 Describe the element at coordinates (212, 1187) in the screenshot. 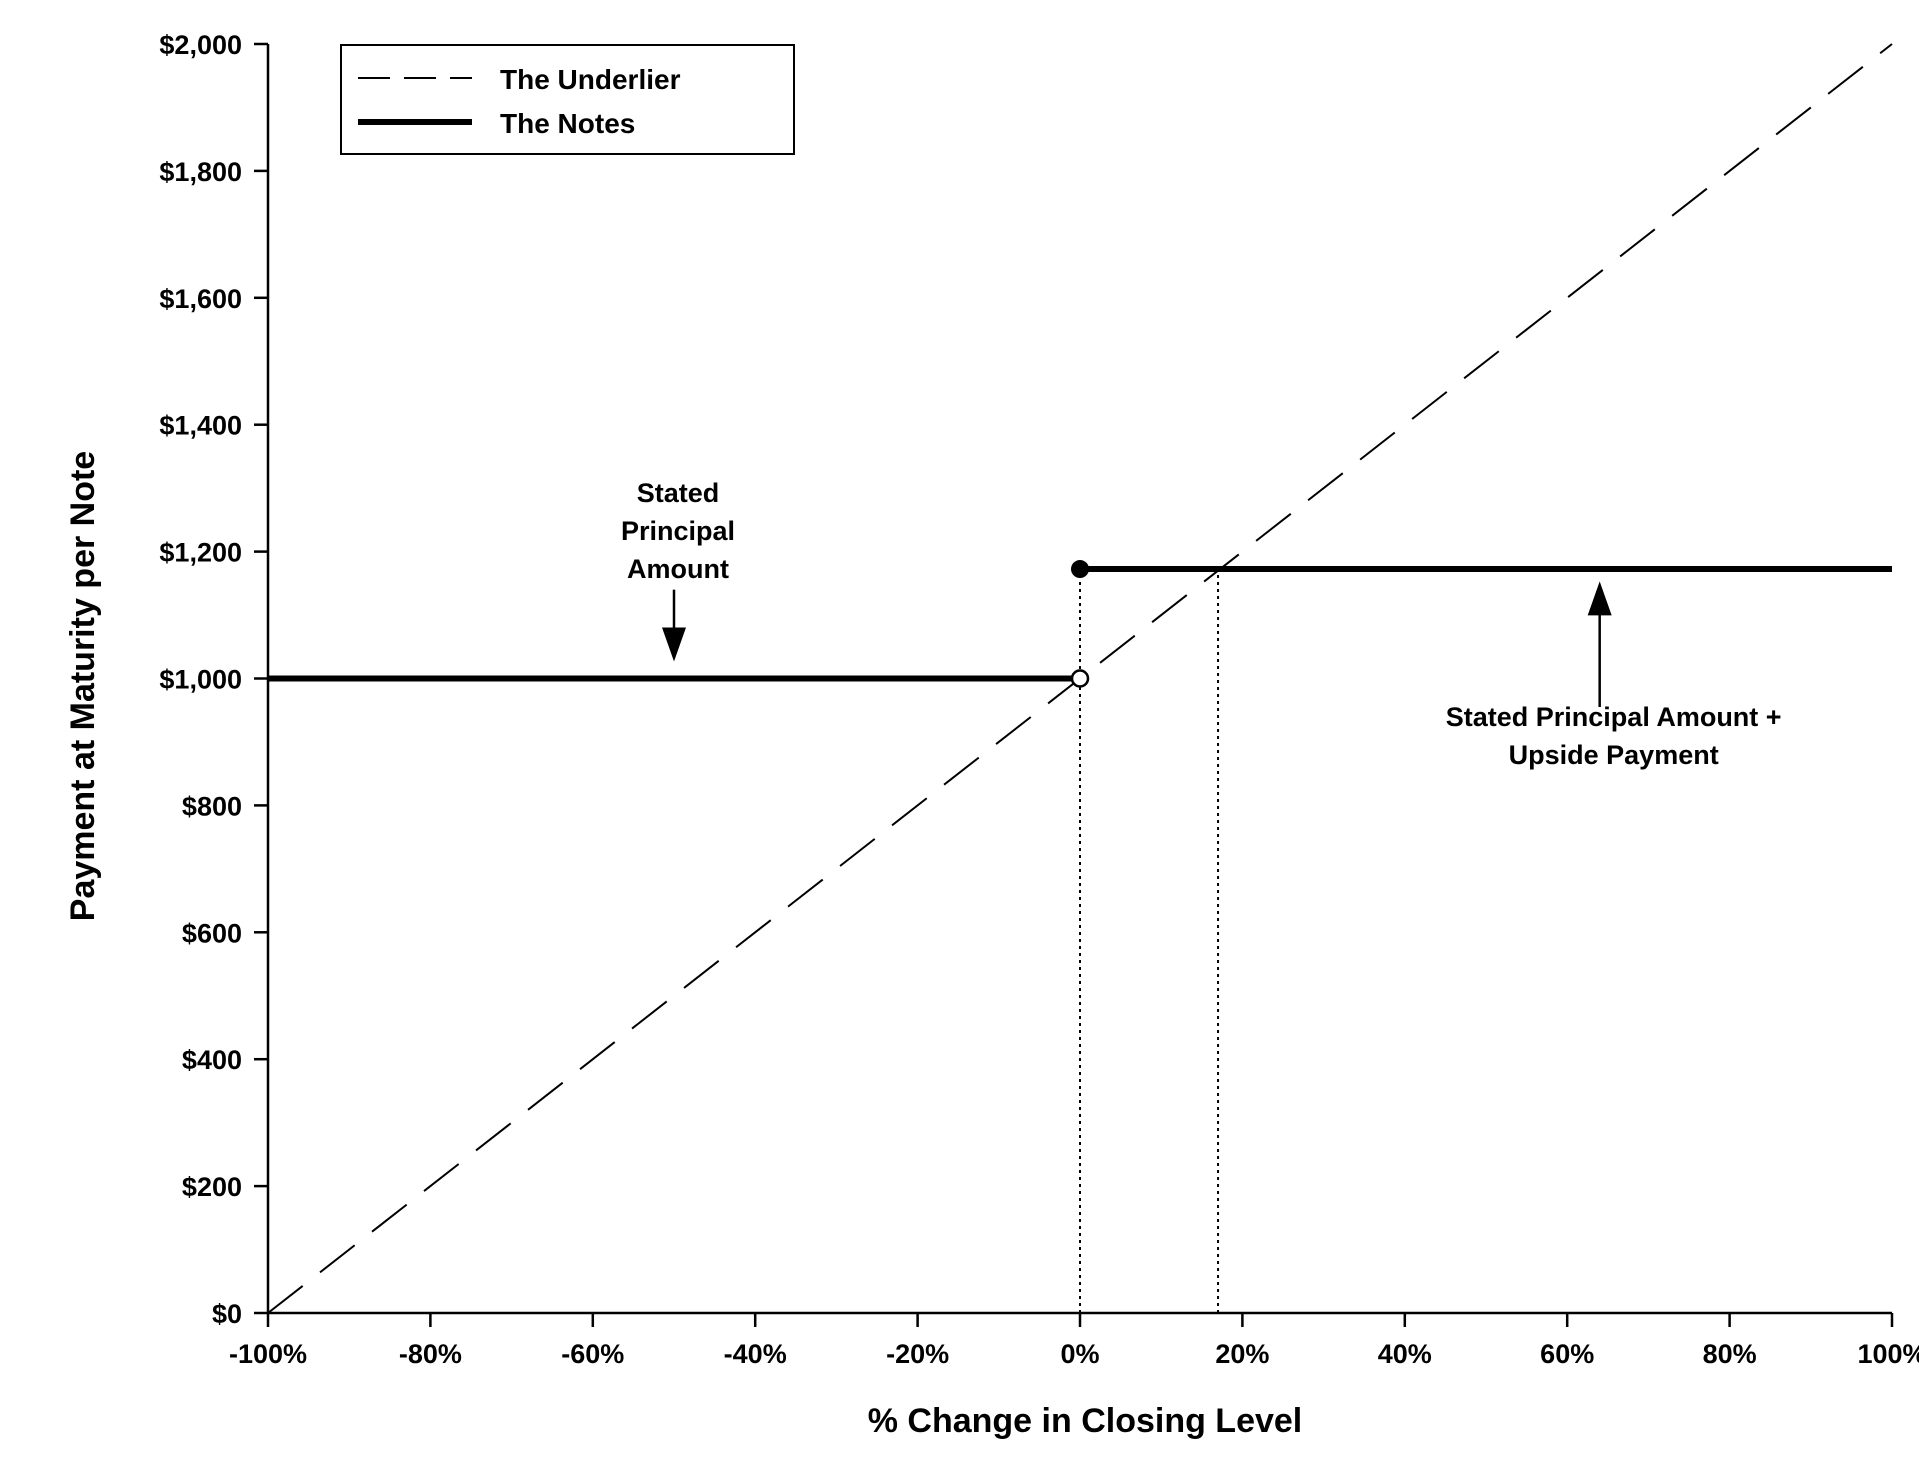

I see `y-tick-label: $200` at that location.